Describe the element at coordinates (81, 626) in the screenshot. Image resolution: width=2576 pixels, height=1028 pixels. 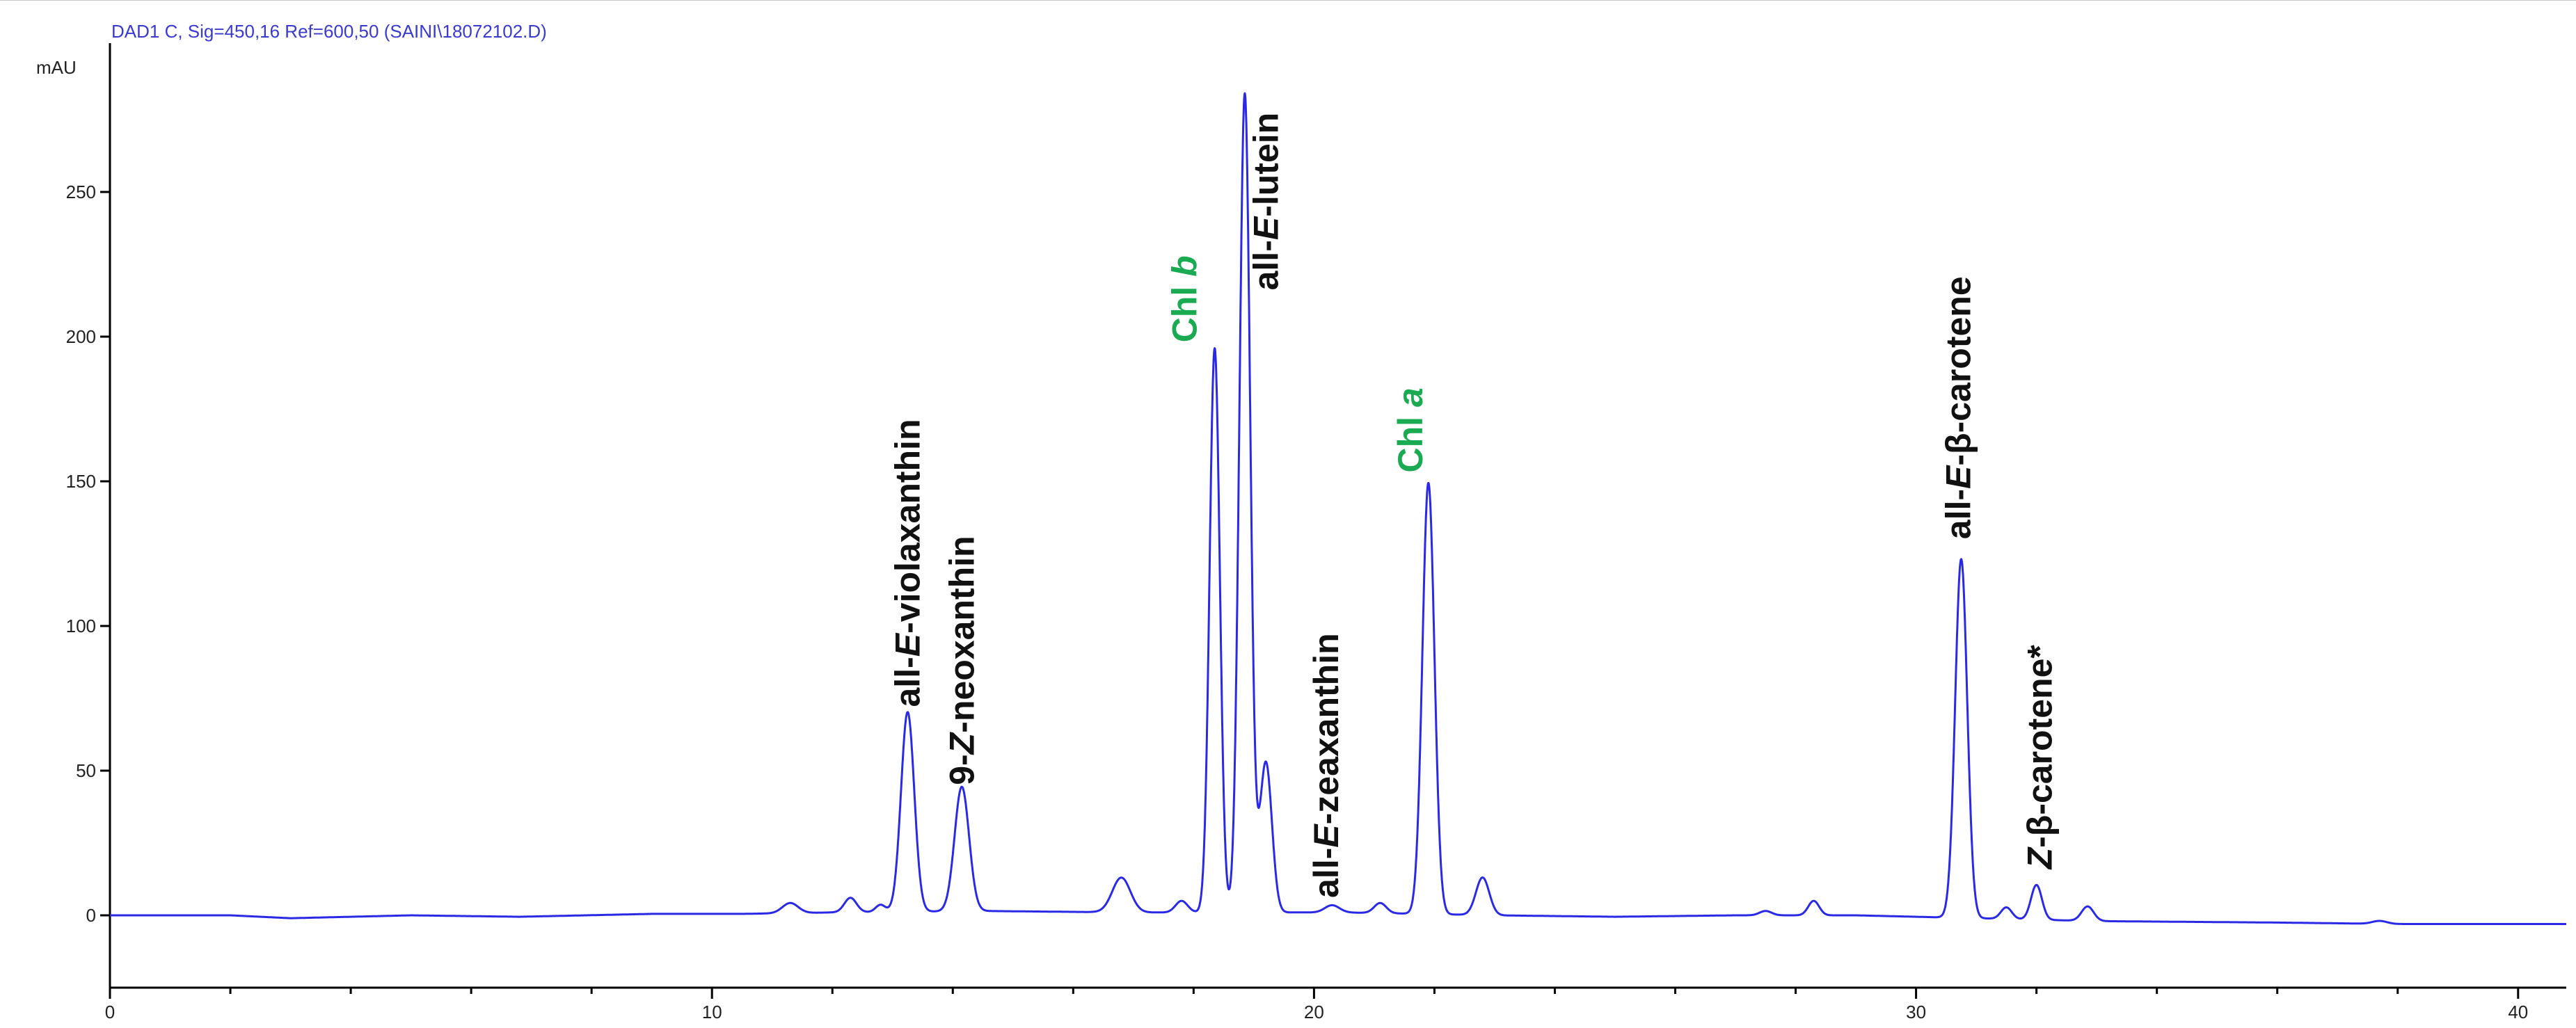
I see `y-tick-label: 100` at that location.